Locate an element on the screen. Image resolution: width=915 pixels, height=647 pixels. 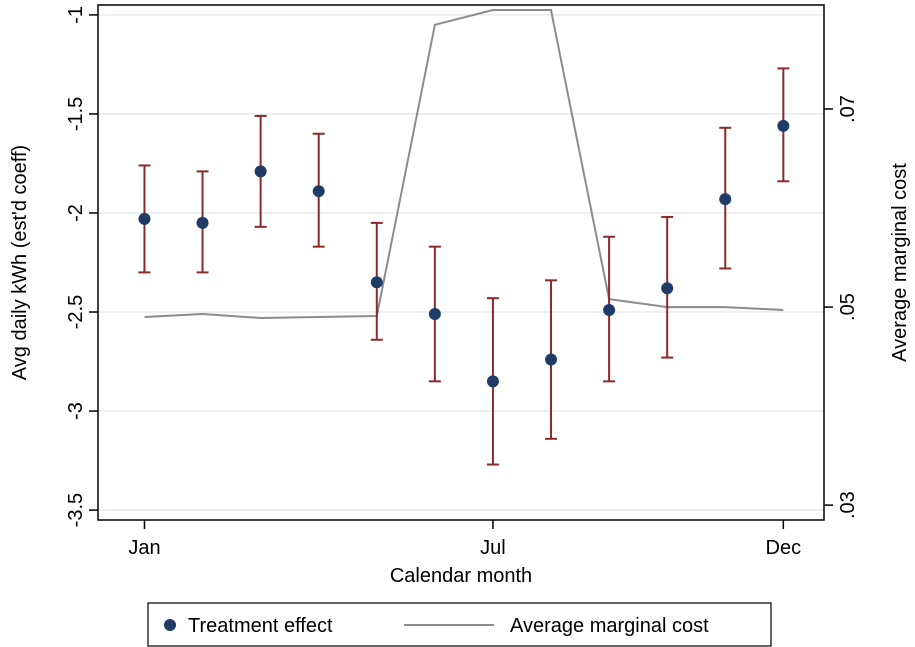
y-tick-label-1: -1.5 is located at coordinates (76, 114).